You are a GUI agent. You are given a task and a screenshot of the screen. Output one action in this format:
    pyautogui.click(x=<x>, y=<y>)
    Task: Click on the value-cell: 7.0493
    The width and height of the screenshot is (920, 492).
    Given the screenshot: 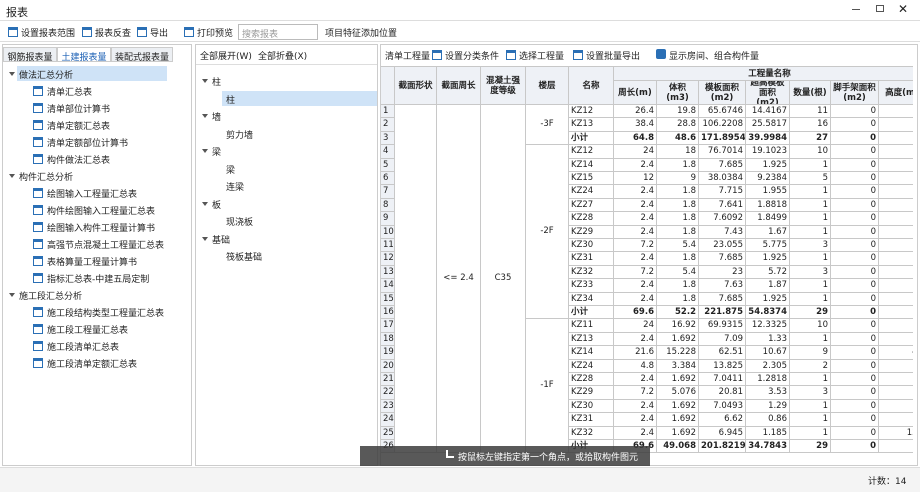 What is the action you would take?
    pyautogui.click(x=722, y=406)
    